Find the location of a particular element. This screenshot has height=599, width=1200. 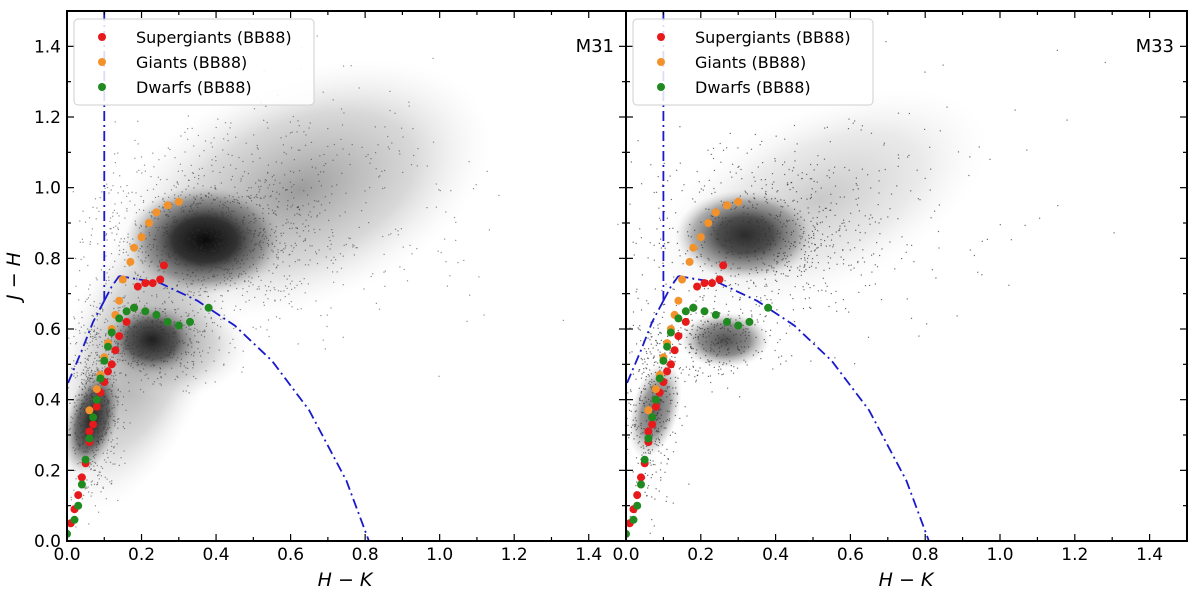

dwarf-point is located at coordinates (85, 459).